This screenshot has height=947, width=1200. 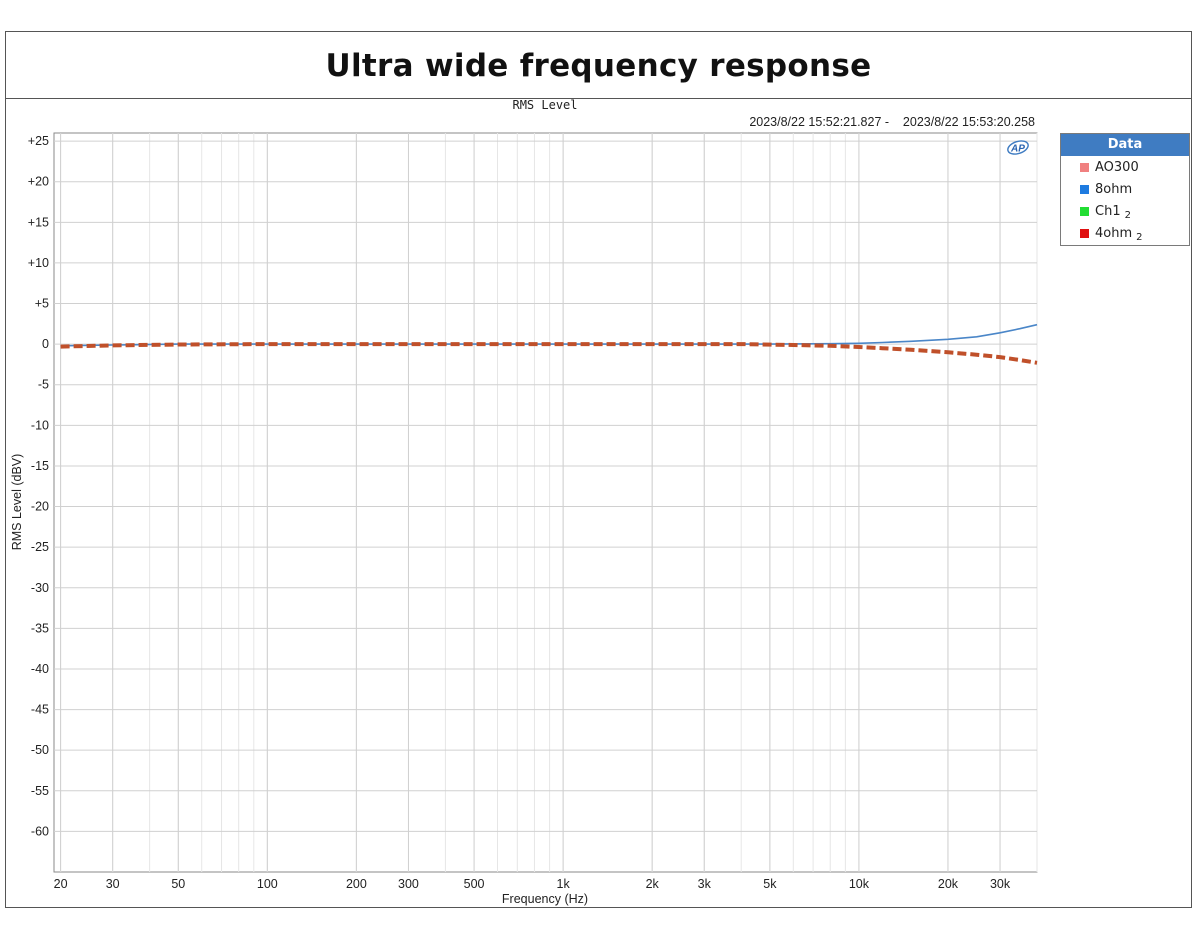 What do you see at coordinates (948, 884) in the screenshot?
I see `x-tick-label: 20k` at bounding box center [948, 884].